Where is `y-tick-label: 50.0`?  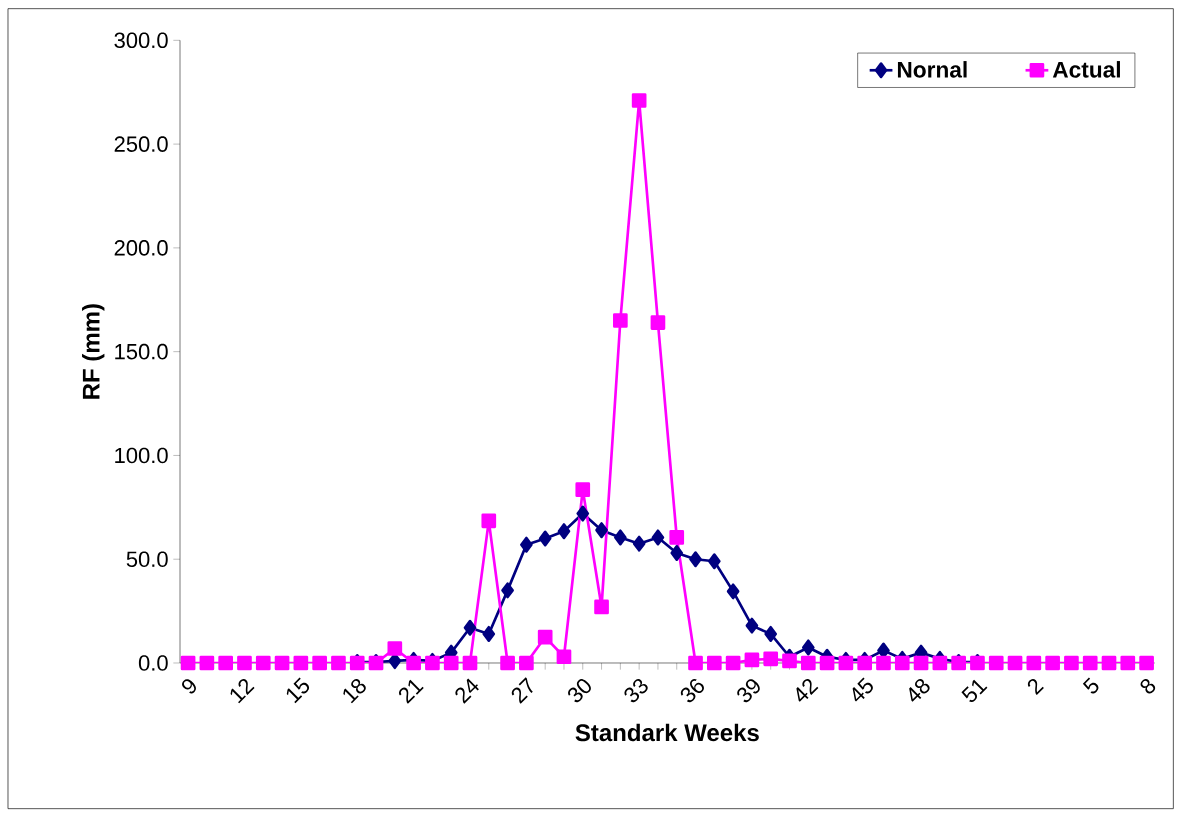 y-tick-label: 50.0 is located at coordinates (147, 559).